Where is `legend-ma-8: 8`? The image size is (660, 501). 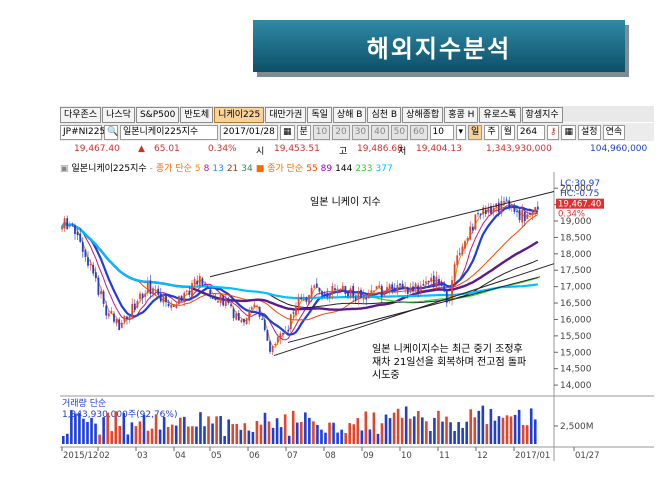 legend-ma-8: 8 is located at coordinates (206, 169).